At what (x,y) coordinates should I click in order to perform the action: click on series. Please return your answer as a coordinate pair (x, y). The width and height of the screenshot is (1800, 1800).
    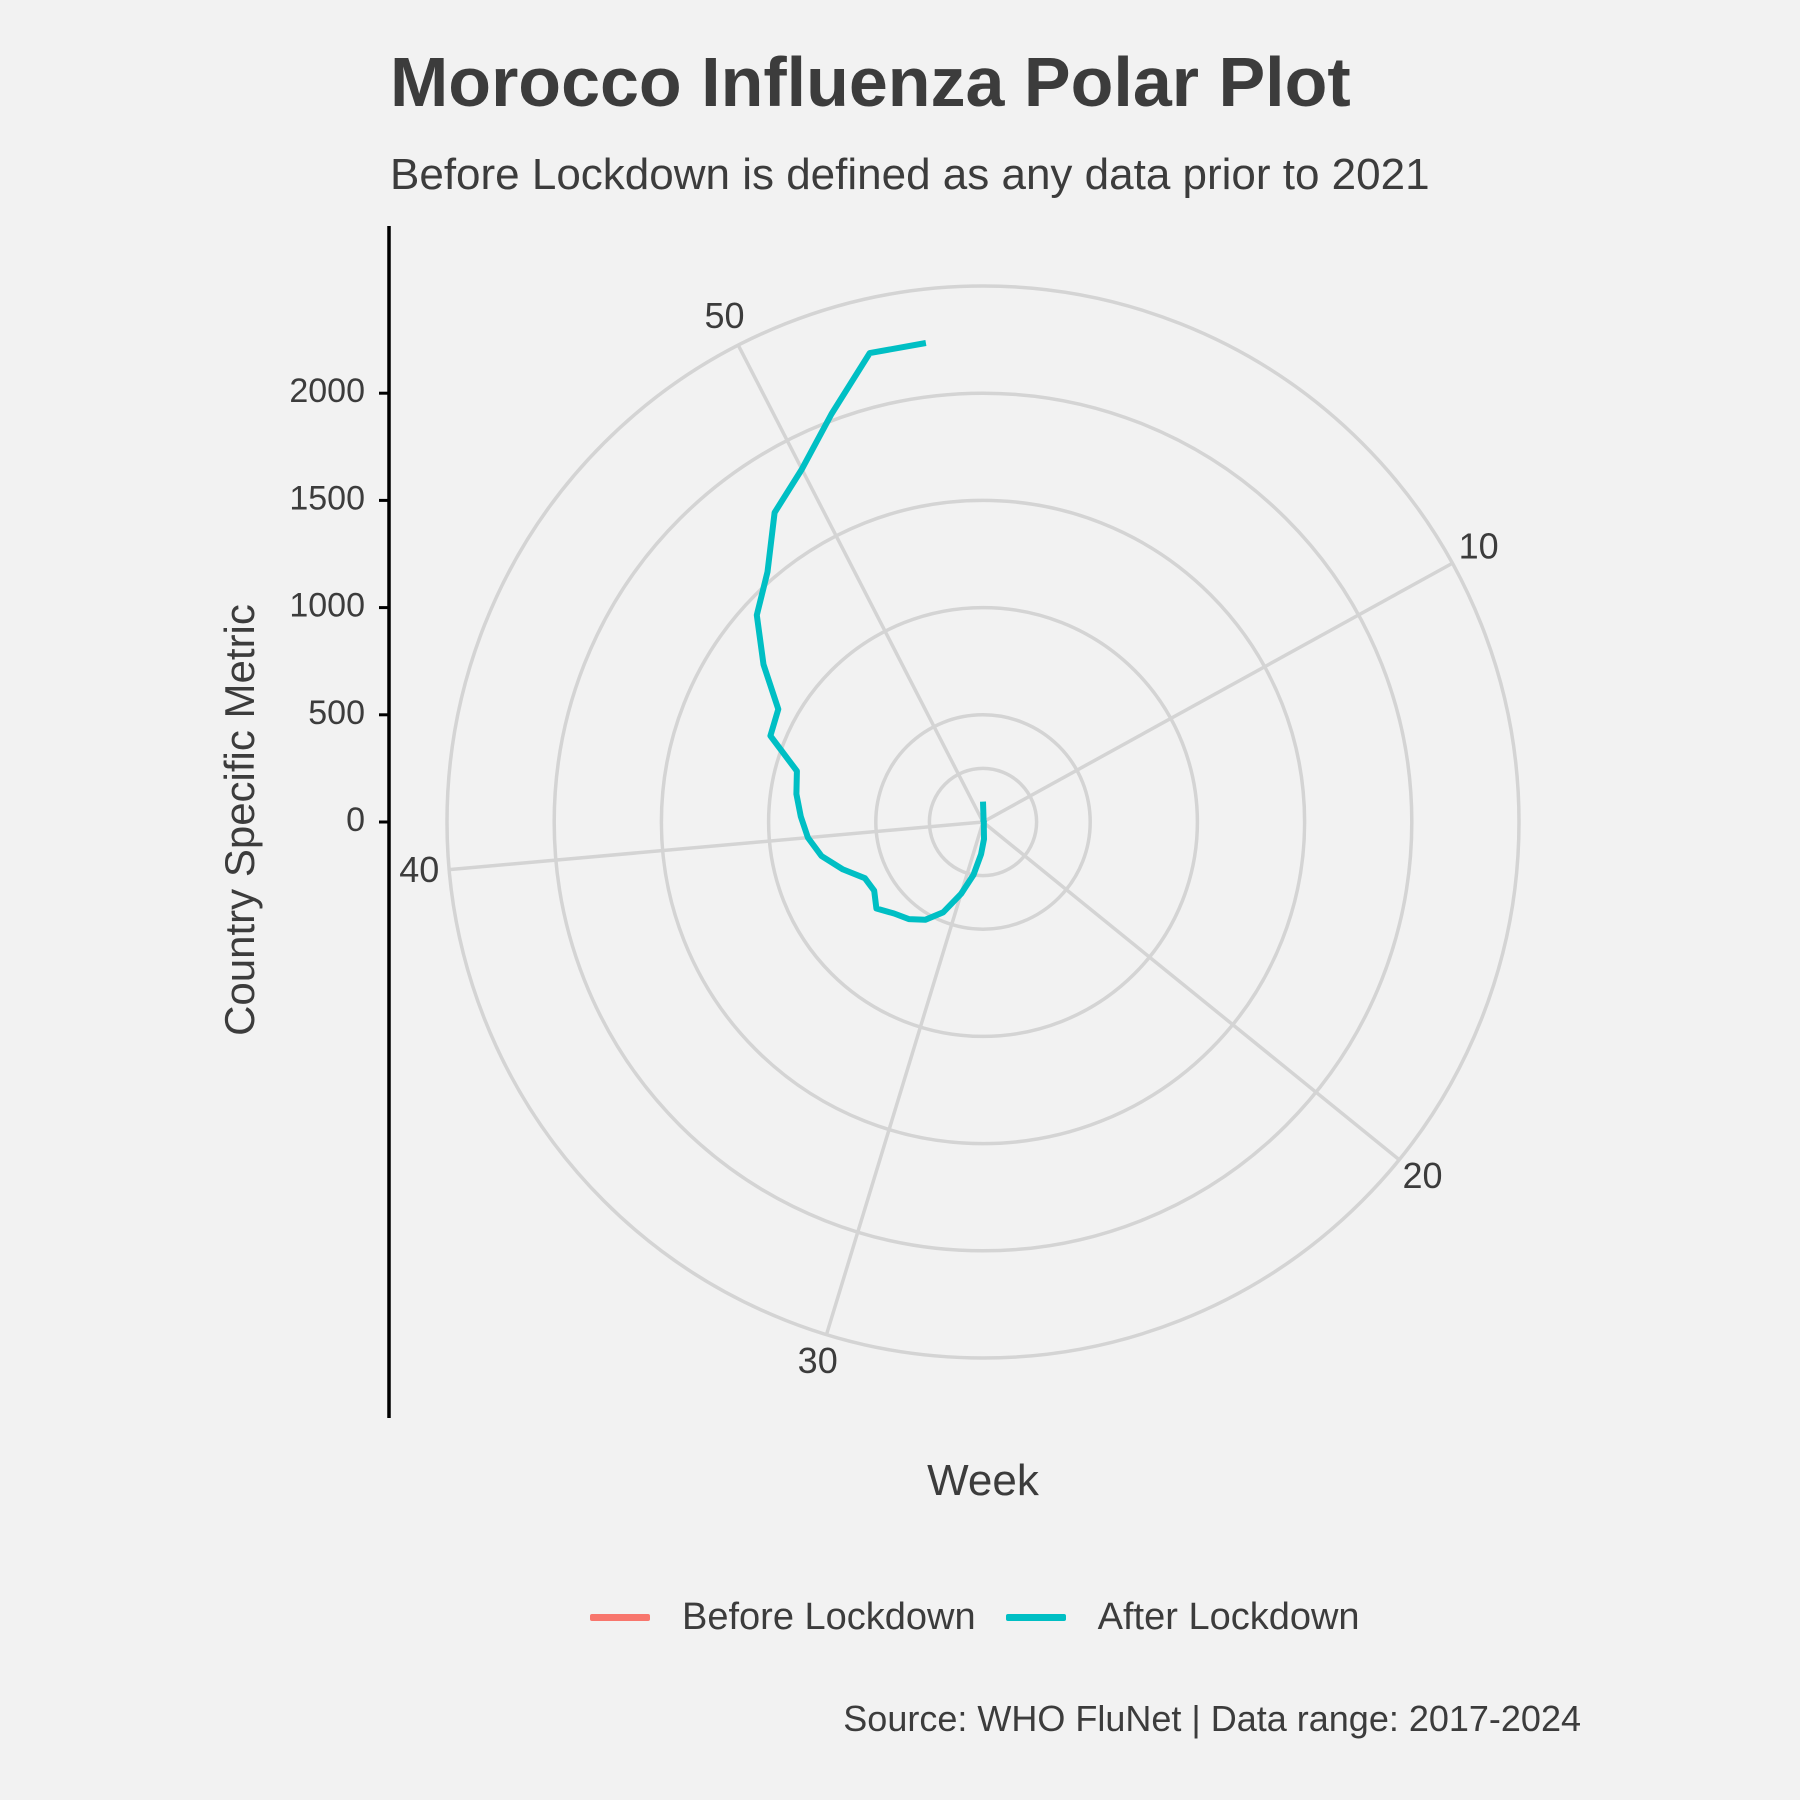
    Looking at the image, I should click on (870, 631).